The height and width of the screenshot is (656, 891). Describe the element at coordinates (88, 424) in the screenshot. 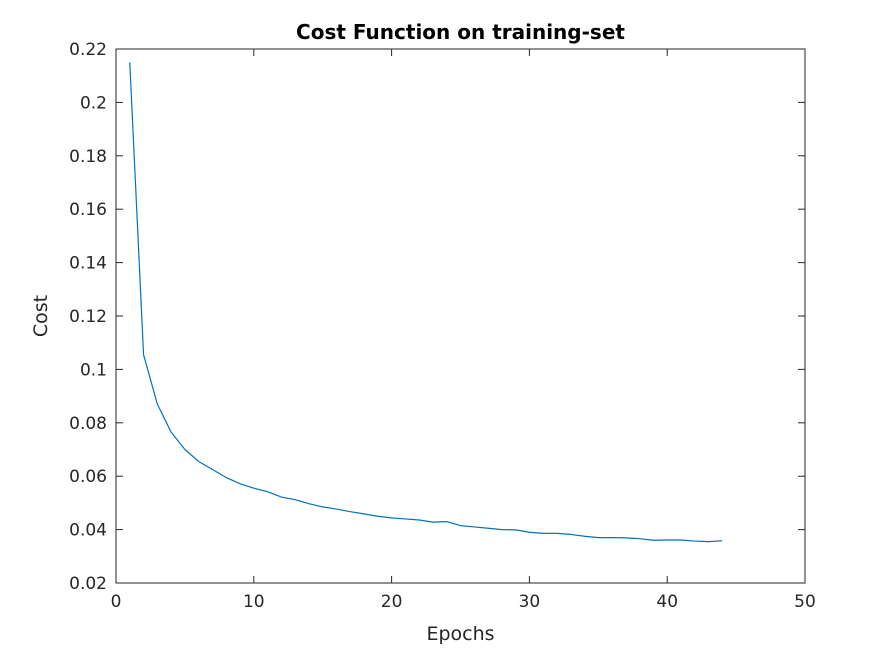

I see `y-tick-label: 0.08` at that location.